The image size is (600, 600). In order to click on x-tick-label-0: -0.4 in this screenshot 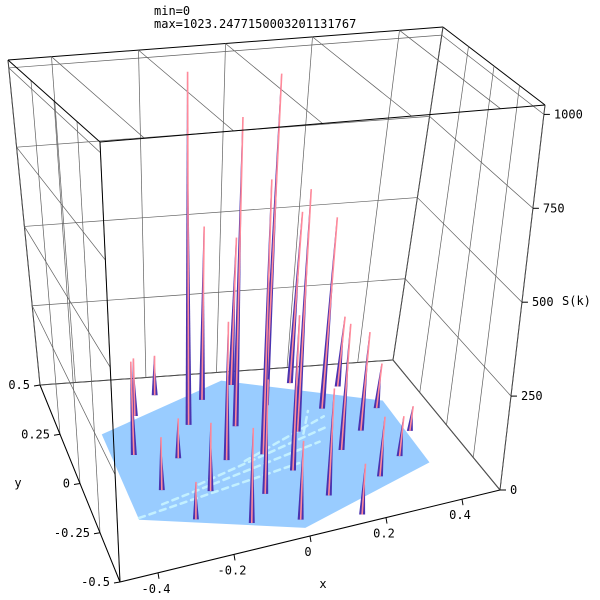, I will do `click(156, 589)`.